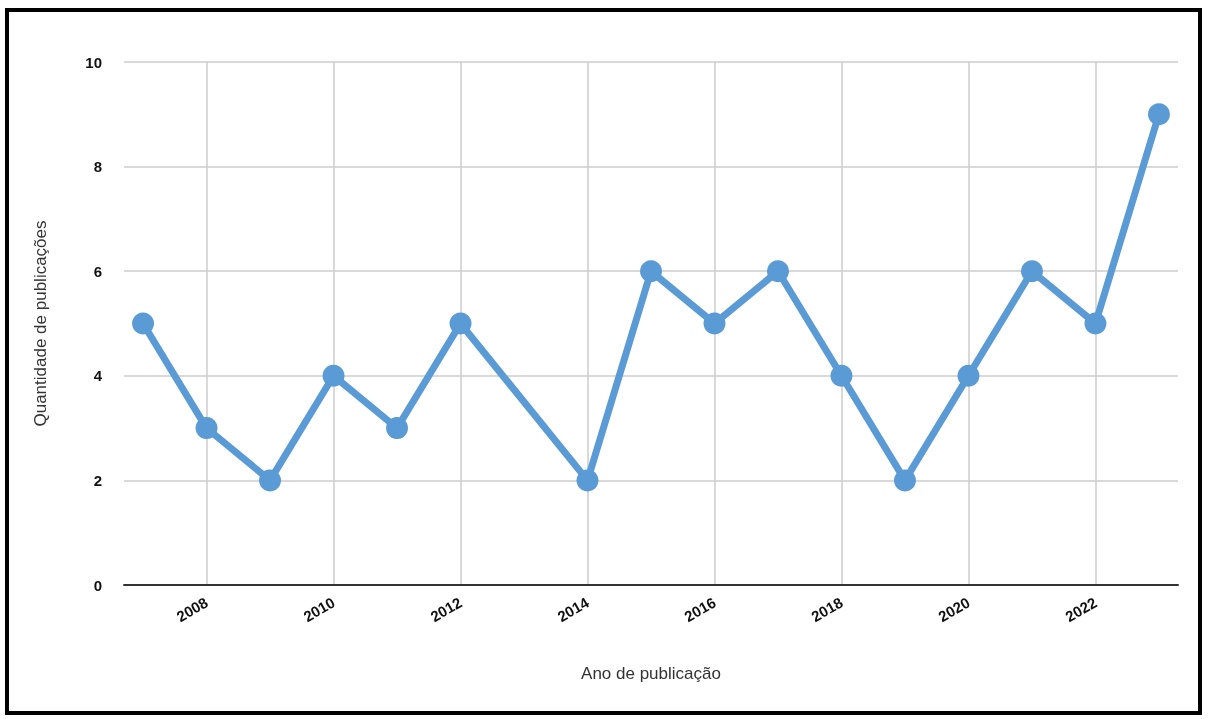  Describe the element at coordinates (573, 609) in the screenshot. I see `x-tick-label: 2014` at that location.